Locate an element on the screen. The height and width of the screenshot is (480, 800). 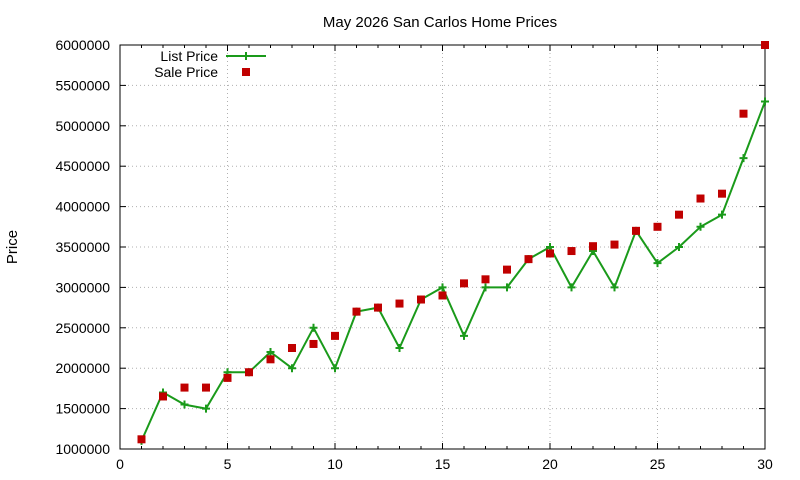
y-tick-label: 2500000 is located at coordinates (82, 328).